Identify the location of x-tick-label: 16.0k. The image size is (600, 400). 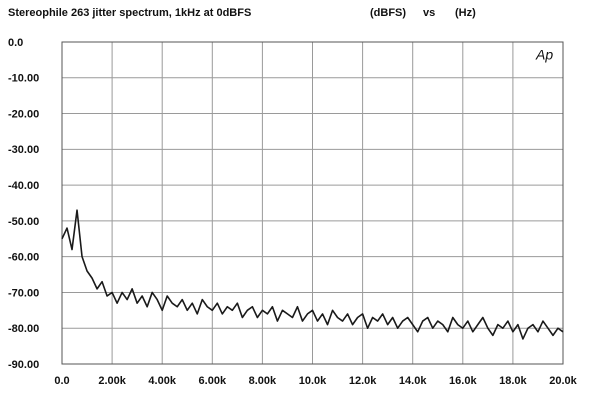
(463, 381).